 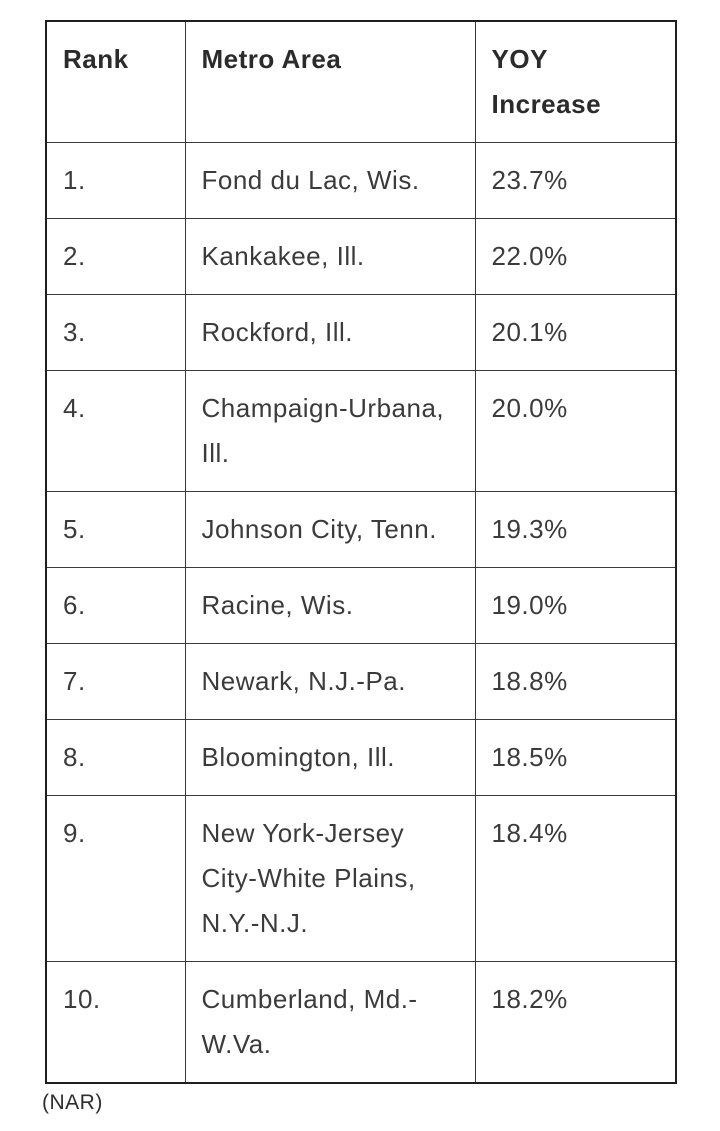 I want to click on table-row: 5. Johnson City, Tenn. 19.3%, so click(x=361, y=529).